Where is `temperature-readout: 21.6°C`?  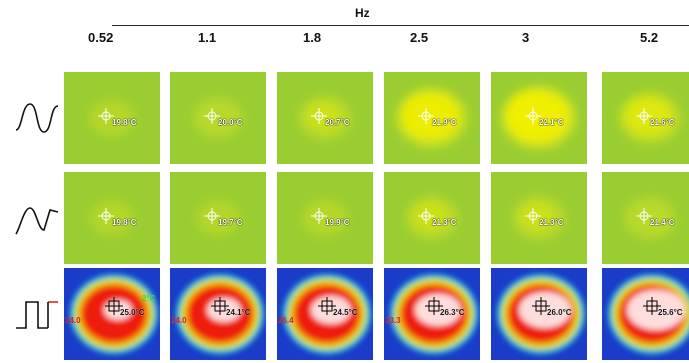 temperature-readout: 21.6°C is located at coordinates (662, 122).